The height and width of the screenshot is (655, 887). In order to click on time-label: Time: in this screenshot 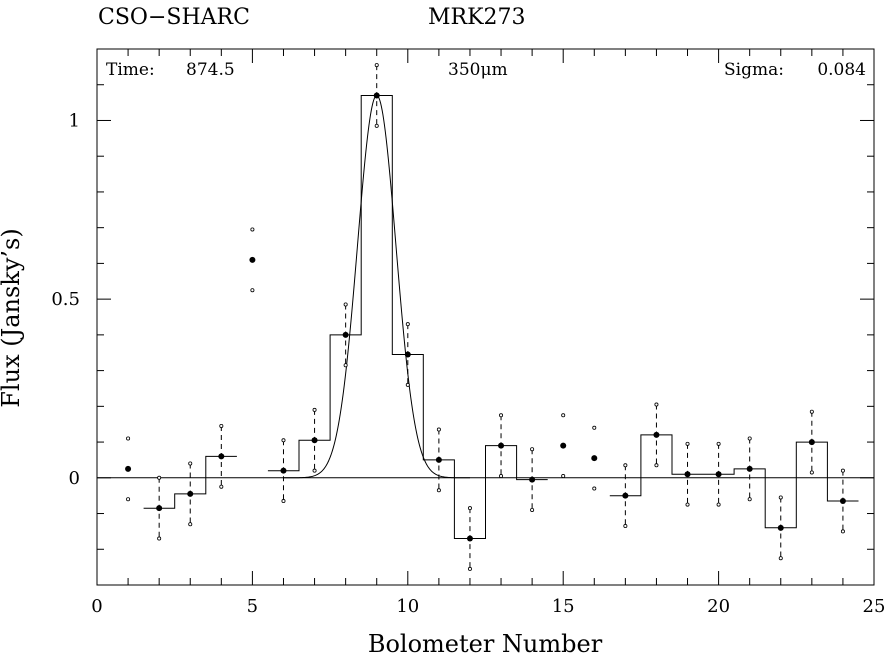, I will do `click(130, 70)`.